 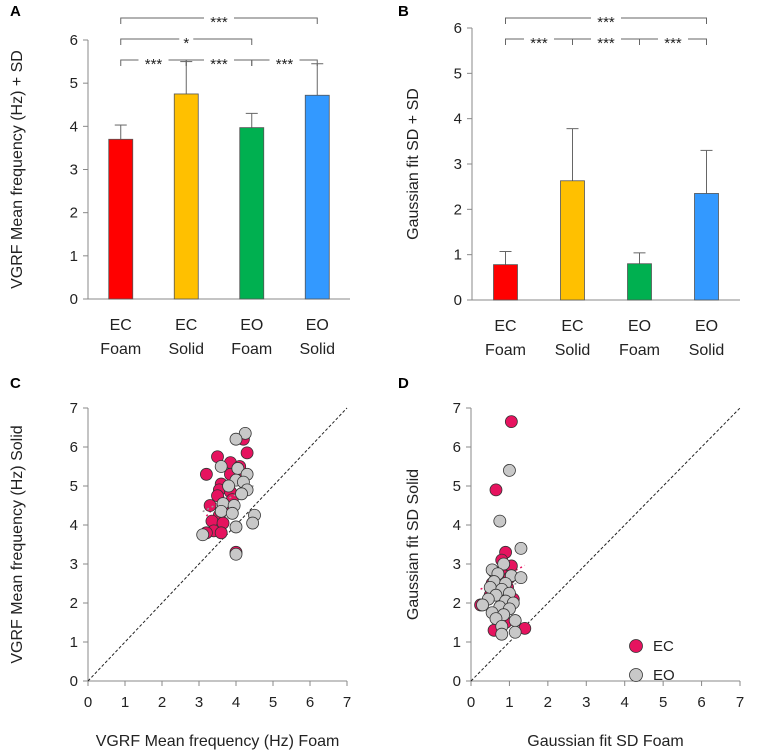 I want to click on panel-letter-a: A, so click(x=15, y=11).